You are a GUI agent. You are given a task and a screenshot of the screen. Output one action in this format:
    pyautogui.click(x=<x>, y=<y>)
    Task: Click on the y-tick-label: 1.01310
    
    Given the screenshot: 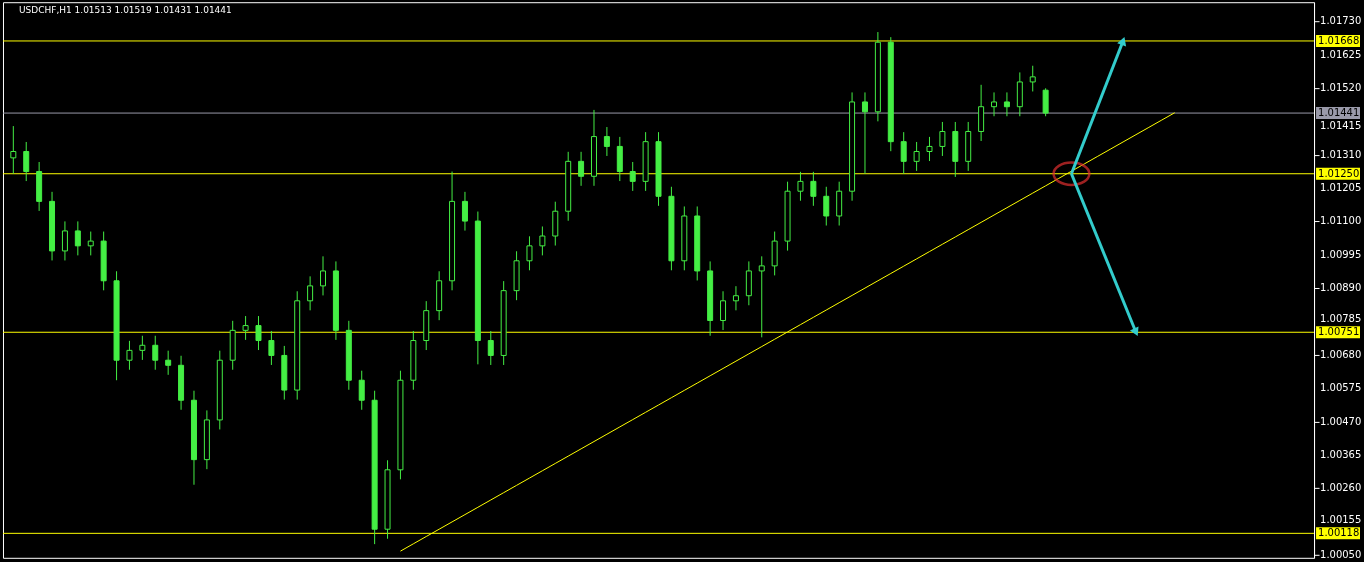 What is the action you would take?
    pyautogui.click(x=1341, y=154)
    